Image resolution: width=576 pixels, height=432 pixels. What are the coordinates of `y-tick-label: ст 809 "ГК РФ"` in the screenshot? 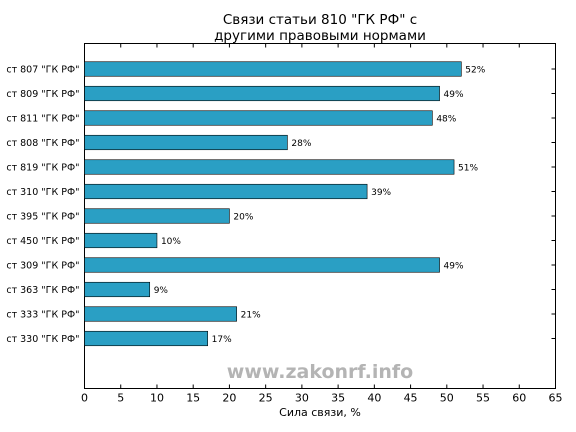 It's located at (42, 94).